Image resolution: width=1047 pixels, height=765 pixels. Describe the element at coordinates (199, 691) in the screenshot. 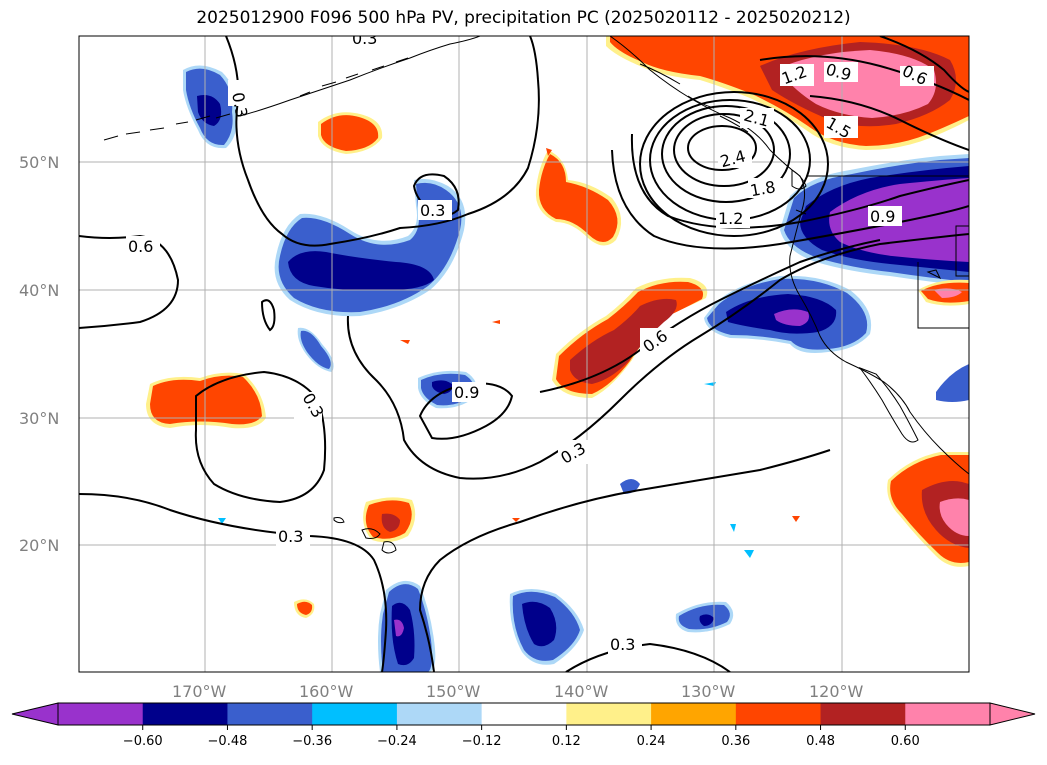

I see `lon-label: 170°W` at that location.